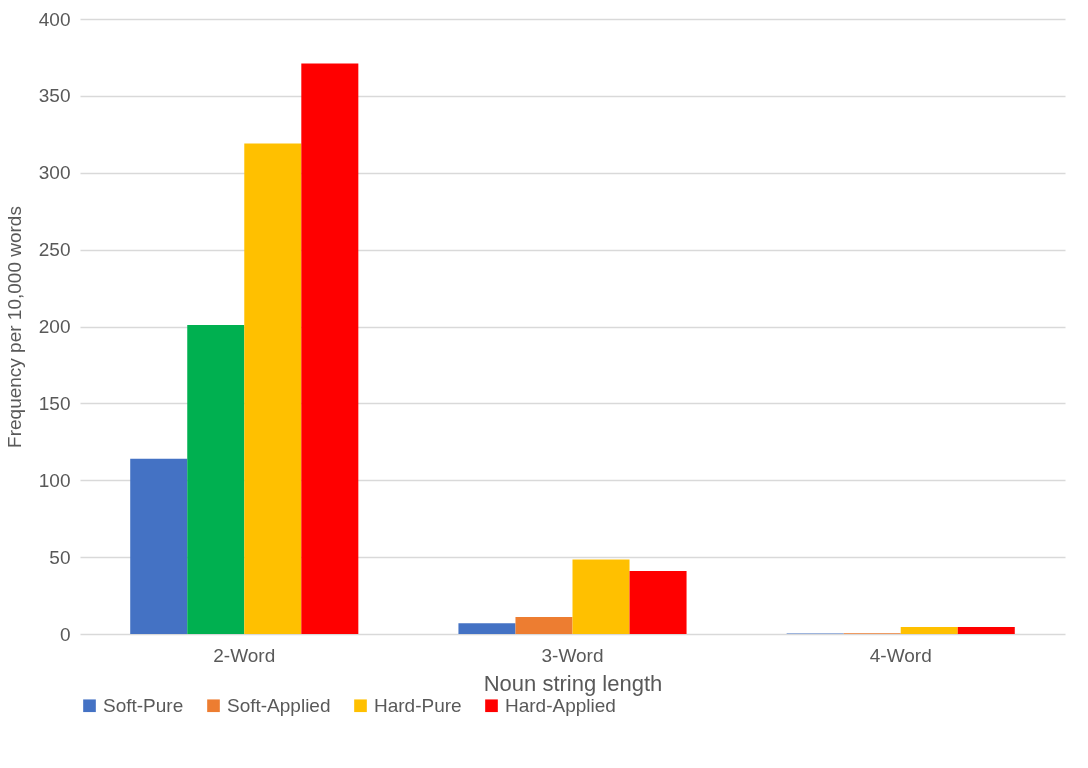 The width and height of the screenshot is (1088, 768). Describe the element at coordinates (418, 705) in the screenshot. I see `legend-label: Hard-Pure` at that location.